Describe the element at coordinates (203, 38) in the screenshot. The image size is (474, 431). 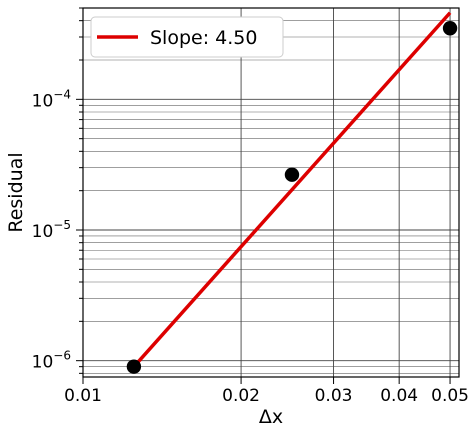
I see `legend-label: Slope: 4.50` at that location.